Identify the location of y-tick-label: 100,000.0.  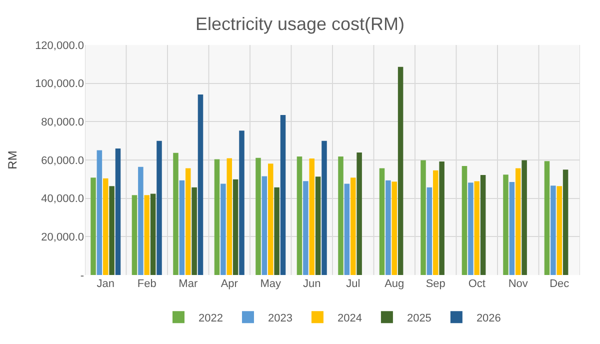
(59, 84).